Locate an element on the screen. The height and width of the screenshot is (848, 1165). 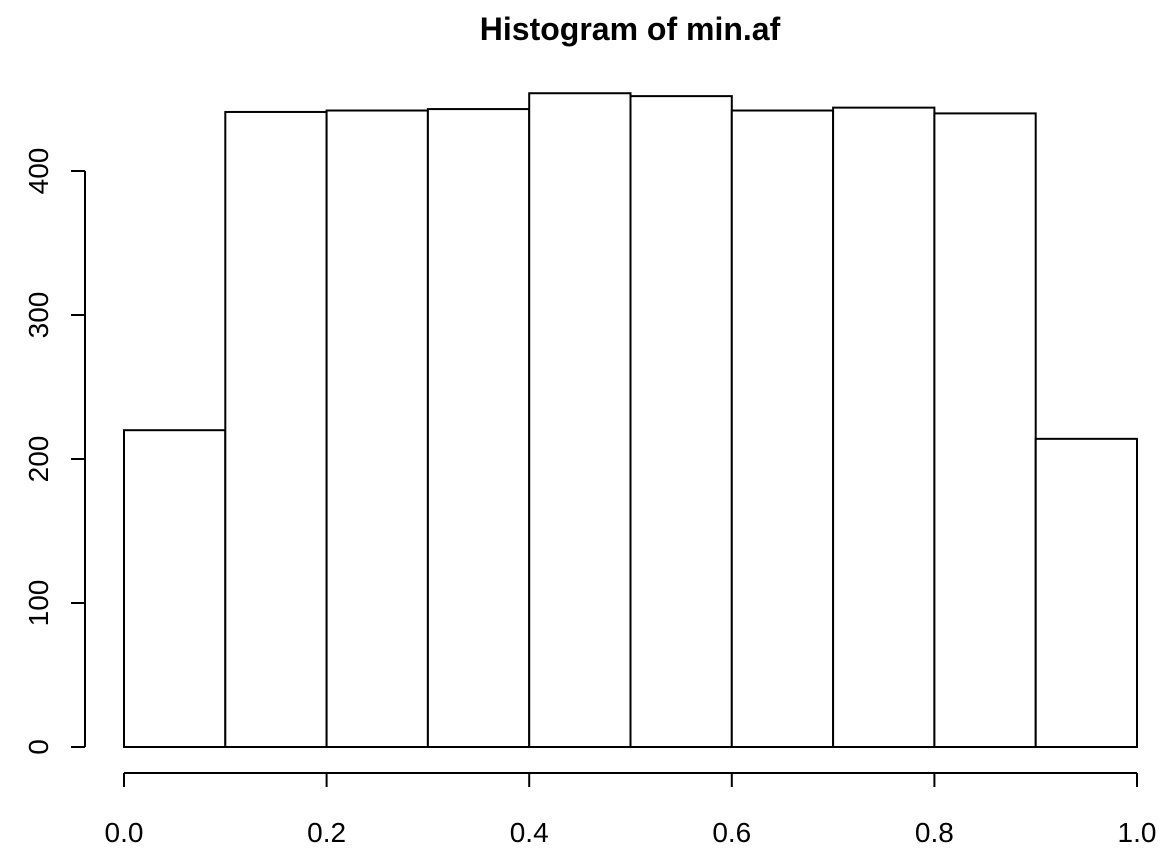
y-tick-label: 200 is located at coordinates (38, 459).